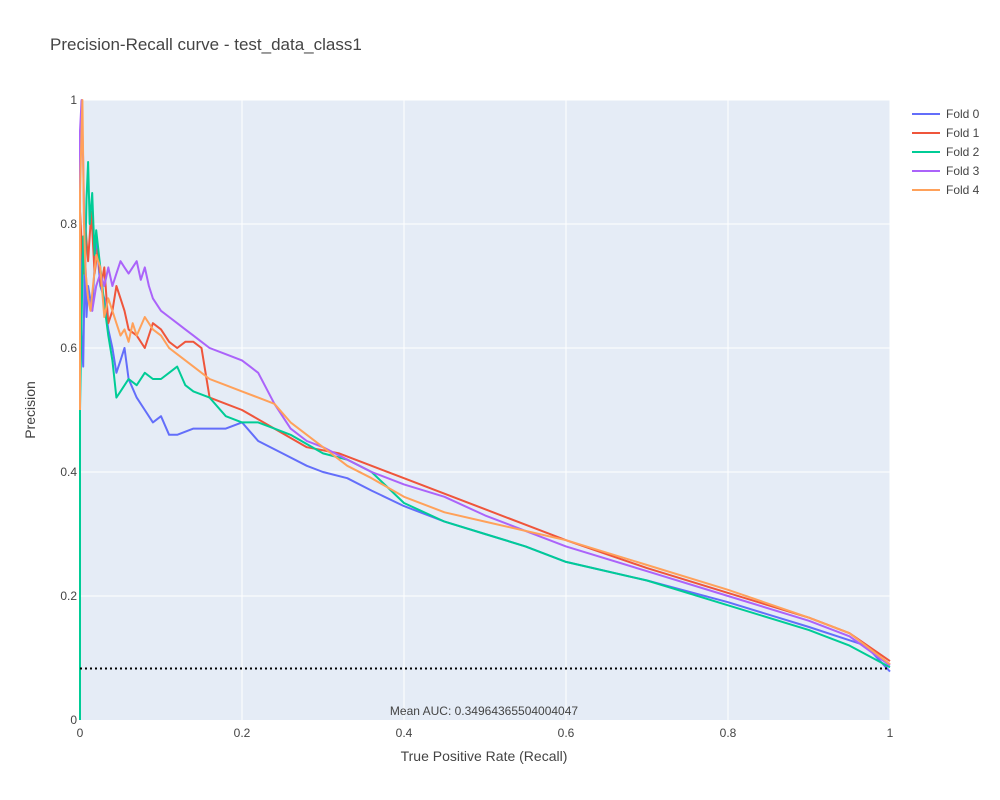 Image resolution: width=1000 pixels, height=800 pixels. I want to click on mean-auc-annotation: Mean AUC: 0.34964365504004047, so click(484, 711).